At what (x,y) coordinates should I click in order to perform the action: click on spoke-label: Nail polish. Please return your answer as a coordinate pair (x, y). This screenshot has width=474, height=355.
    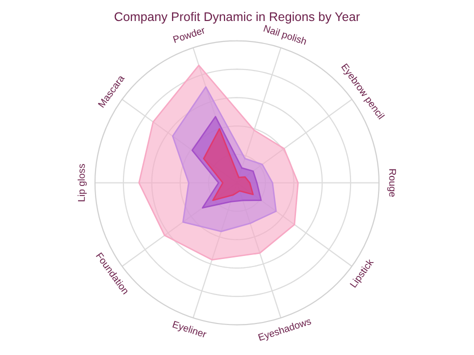
    Looking at the image, I should click on (284, 35).